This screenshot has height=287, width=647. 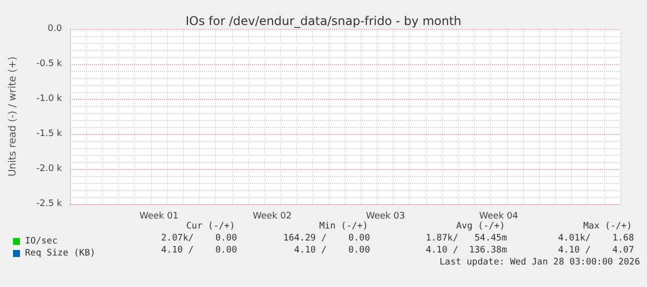 What do you see at coordinates (324, 21) in the screenshot?
I see `chart-title: IOs for /dev/endur_data/snap-frido - by month` at bounding box center [324, 21].